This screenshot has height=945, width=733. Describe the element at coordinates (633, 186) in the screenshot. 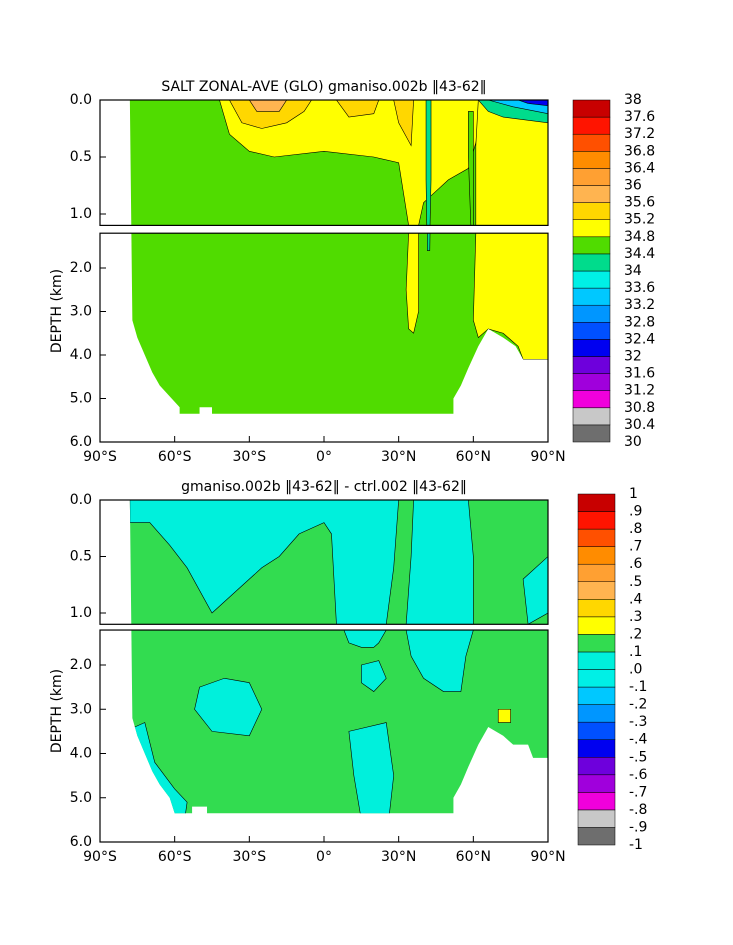

I see `colorbar-label: 36` at that location.